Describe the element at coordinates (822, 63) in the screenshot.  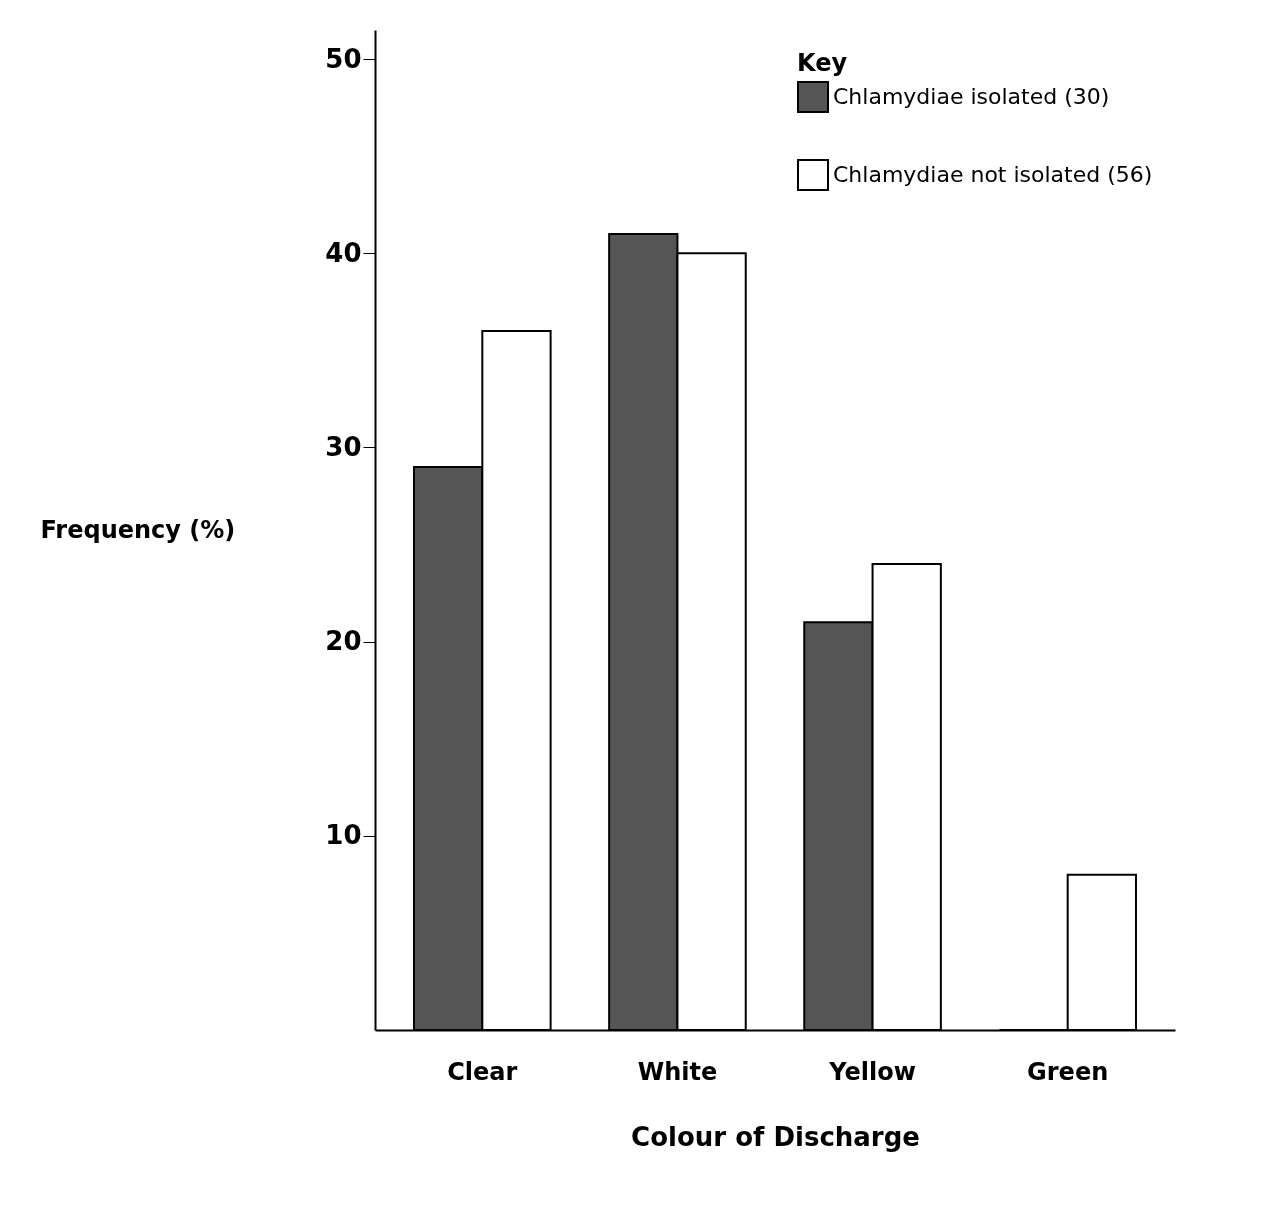
I see `legend-title: Key` at that location.